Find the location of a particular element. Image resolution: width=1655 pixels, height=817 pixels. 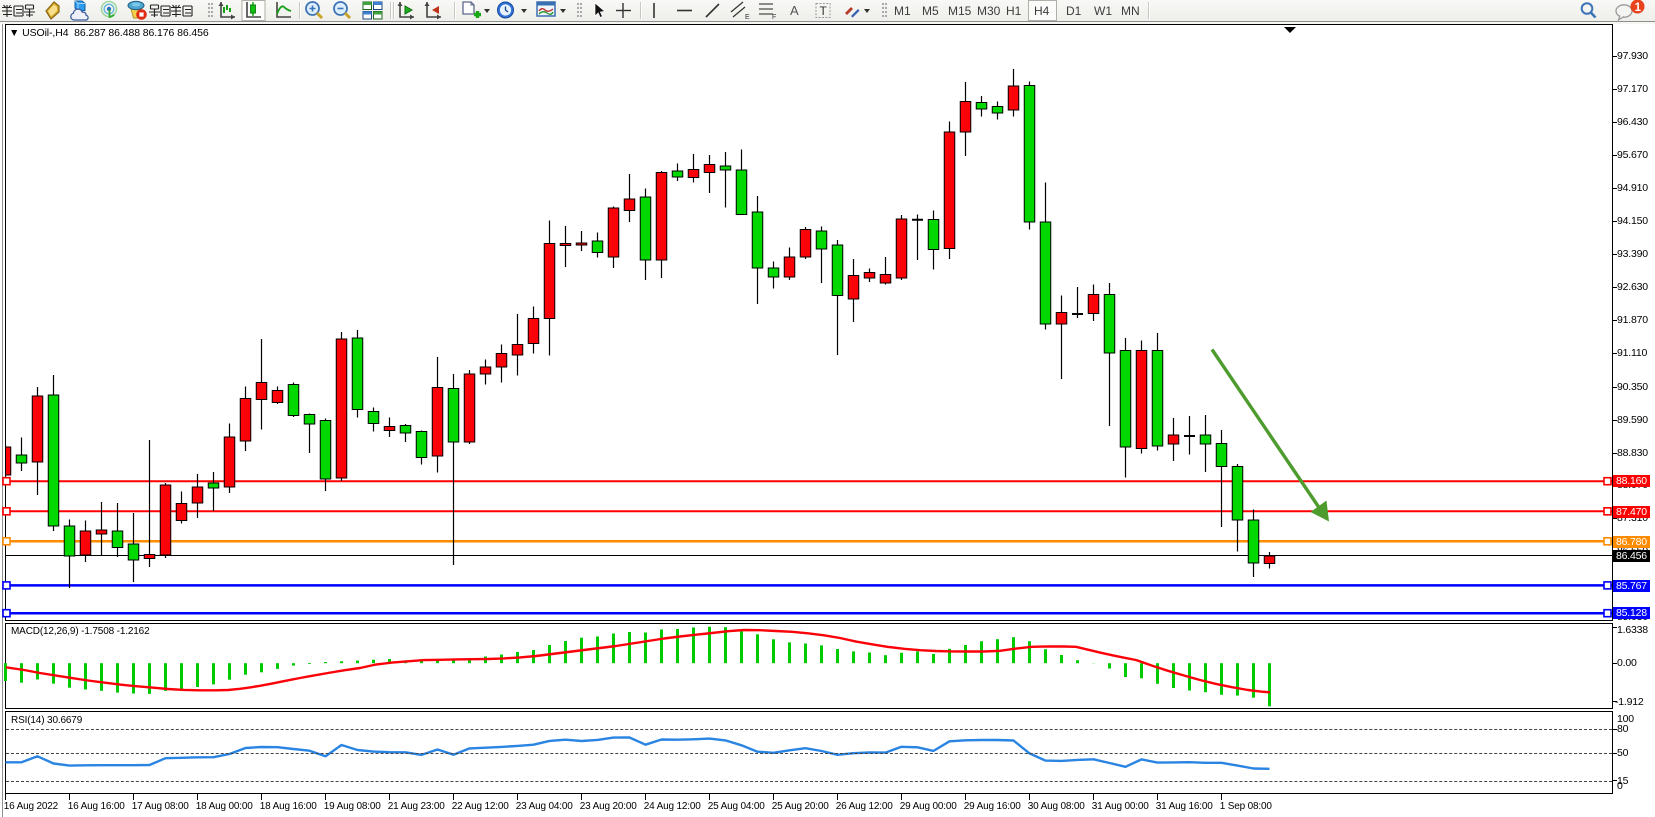

svg-text: A is located at coordinates (794, 10).